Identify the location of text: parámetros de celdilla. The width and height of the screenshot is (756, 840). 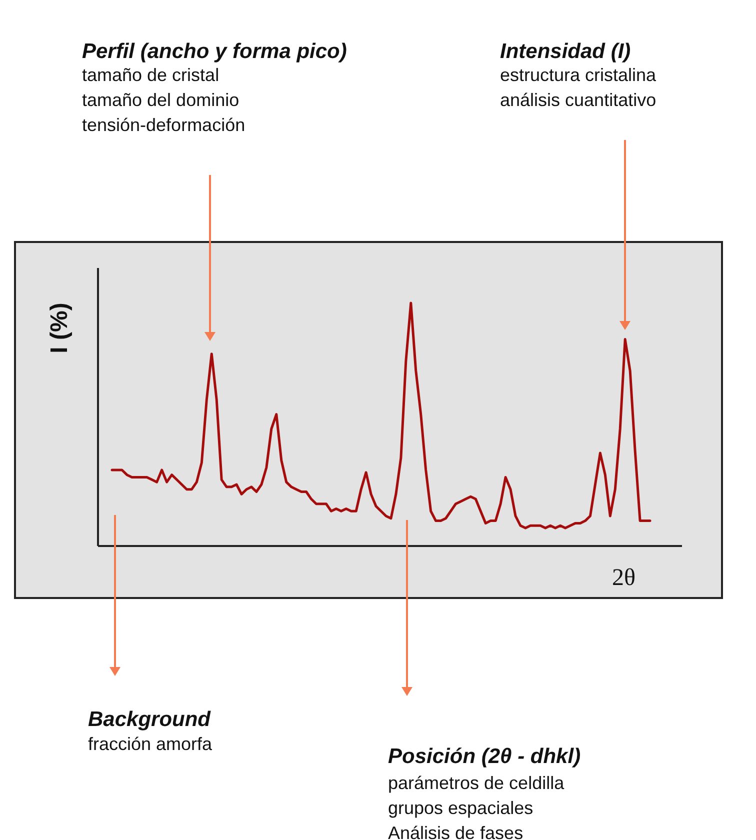
(477, 783).